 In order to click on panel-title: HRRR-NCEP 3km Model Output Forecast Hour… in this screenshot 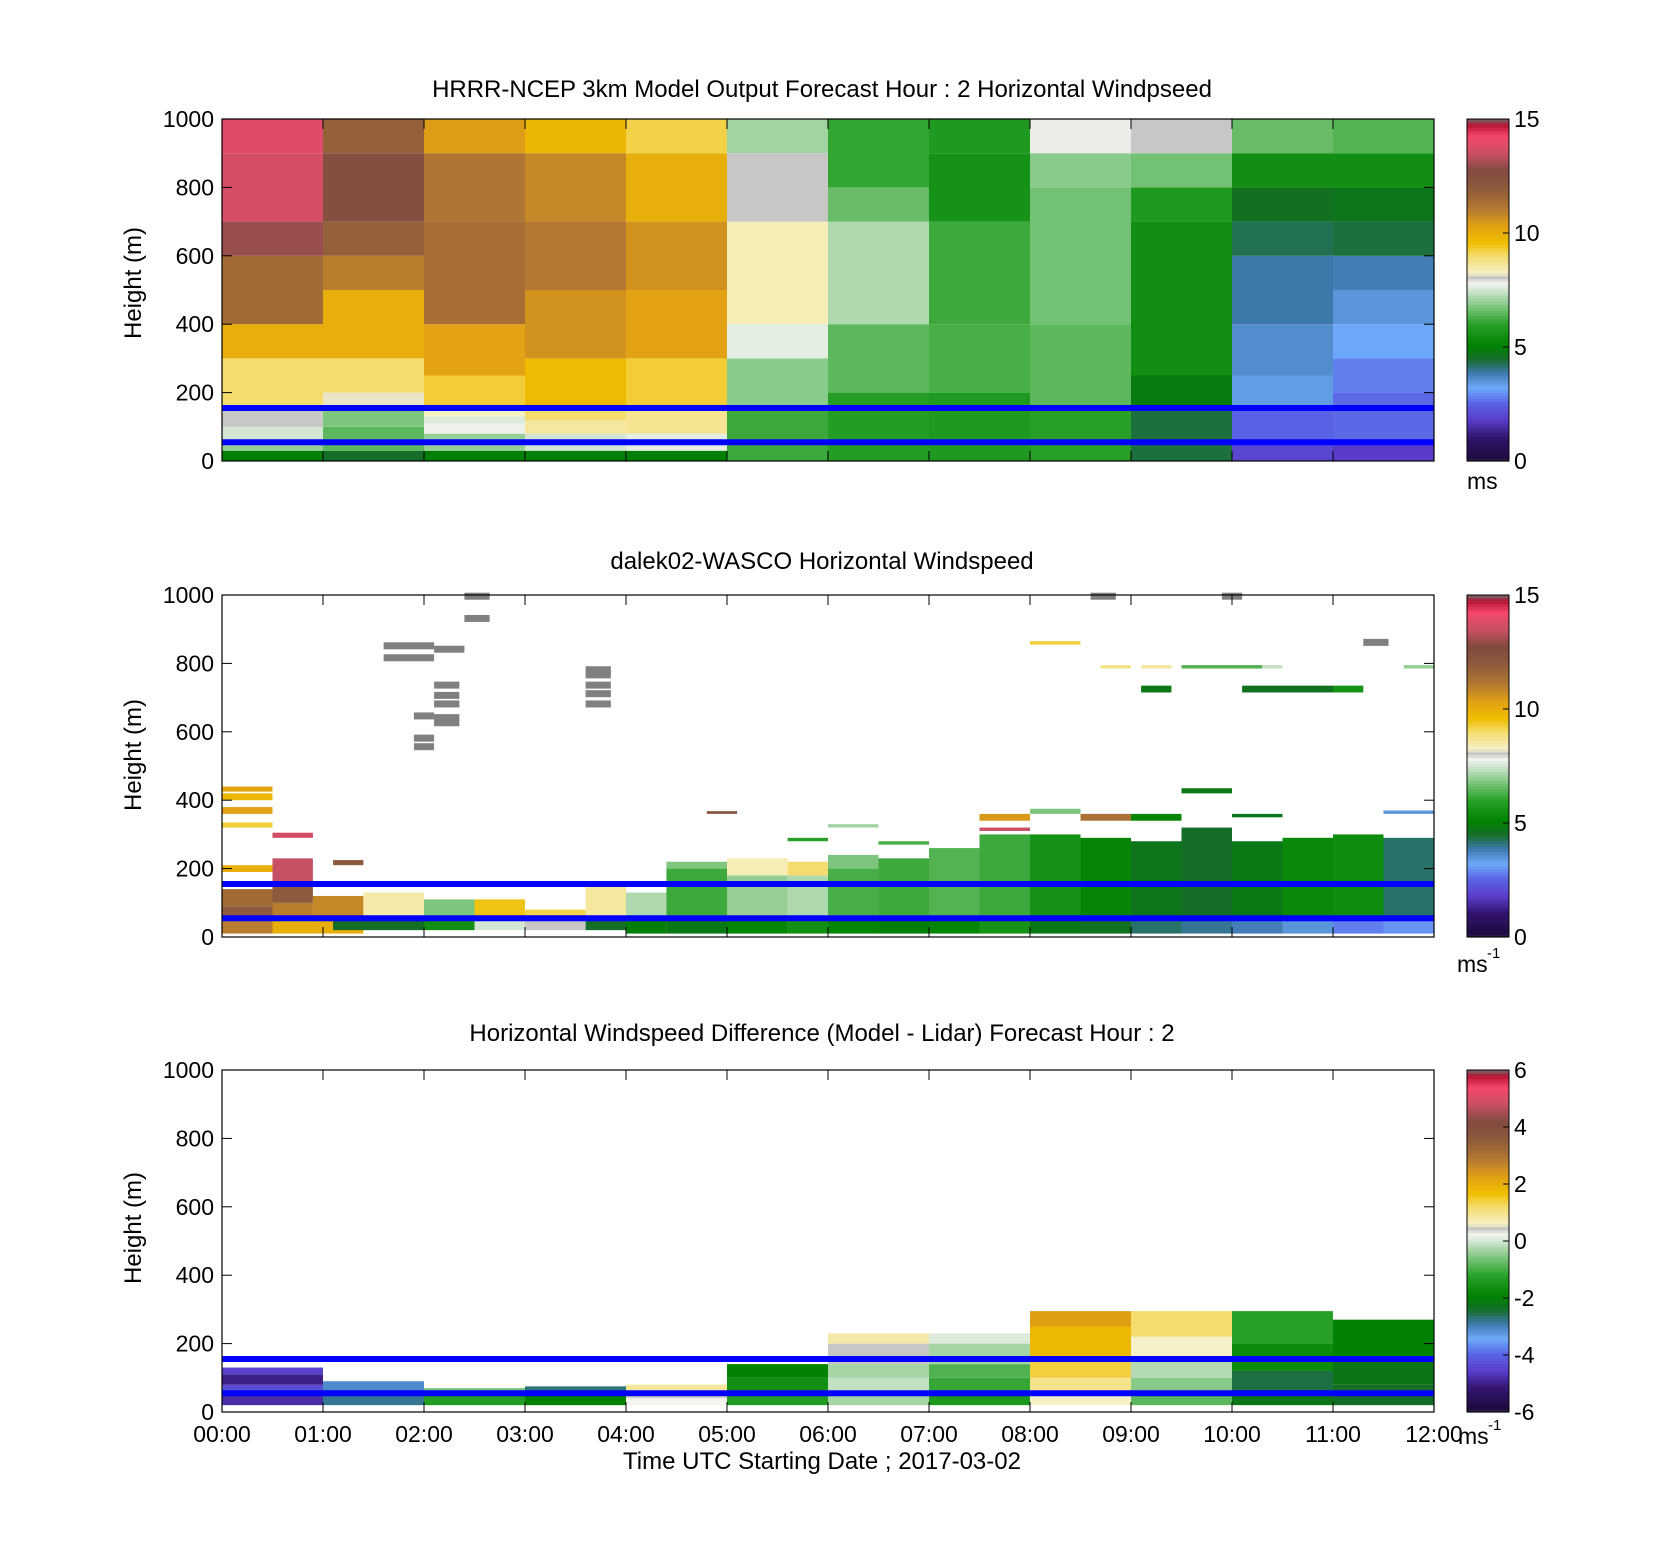, I will do `click(822, 89)`.